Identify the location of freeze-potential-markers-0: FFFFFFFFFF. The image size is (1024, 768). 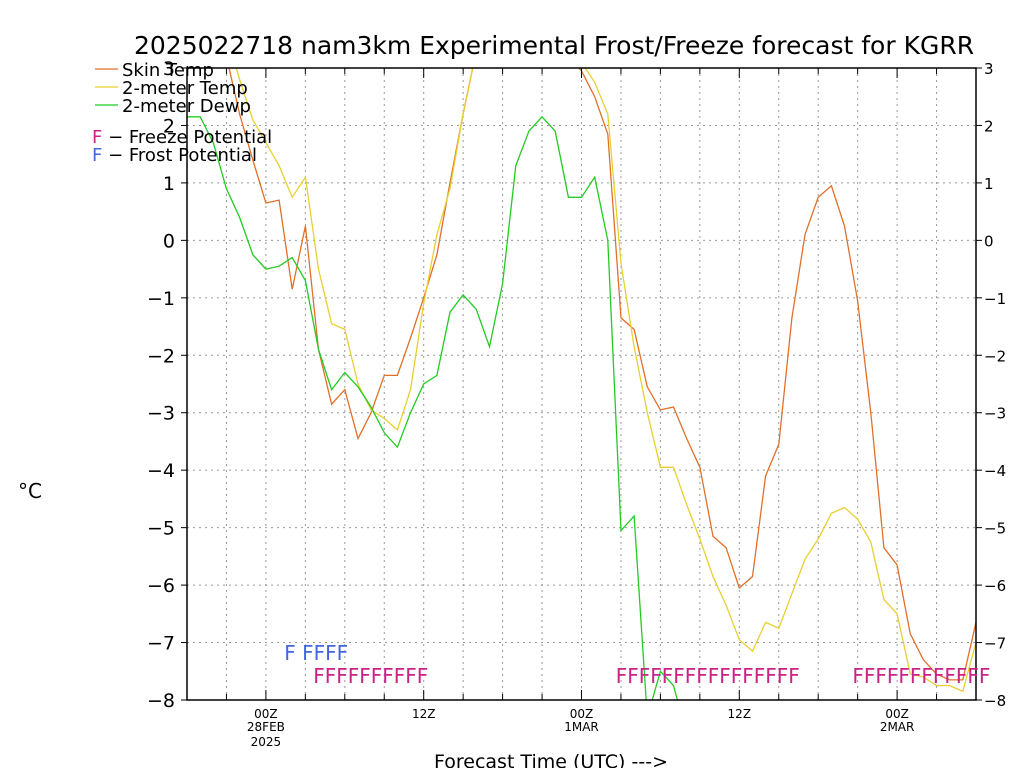
(370, 676).